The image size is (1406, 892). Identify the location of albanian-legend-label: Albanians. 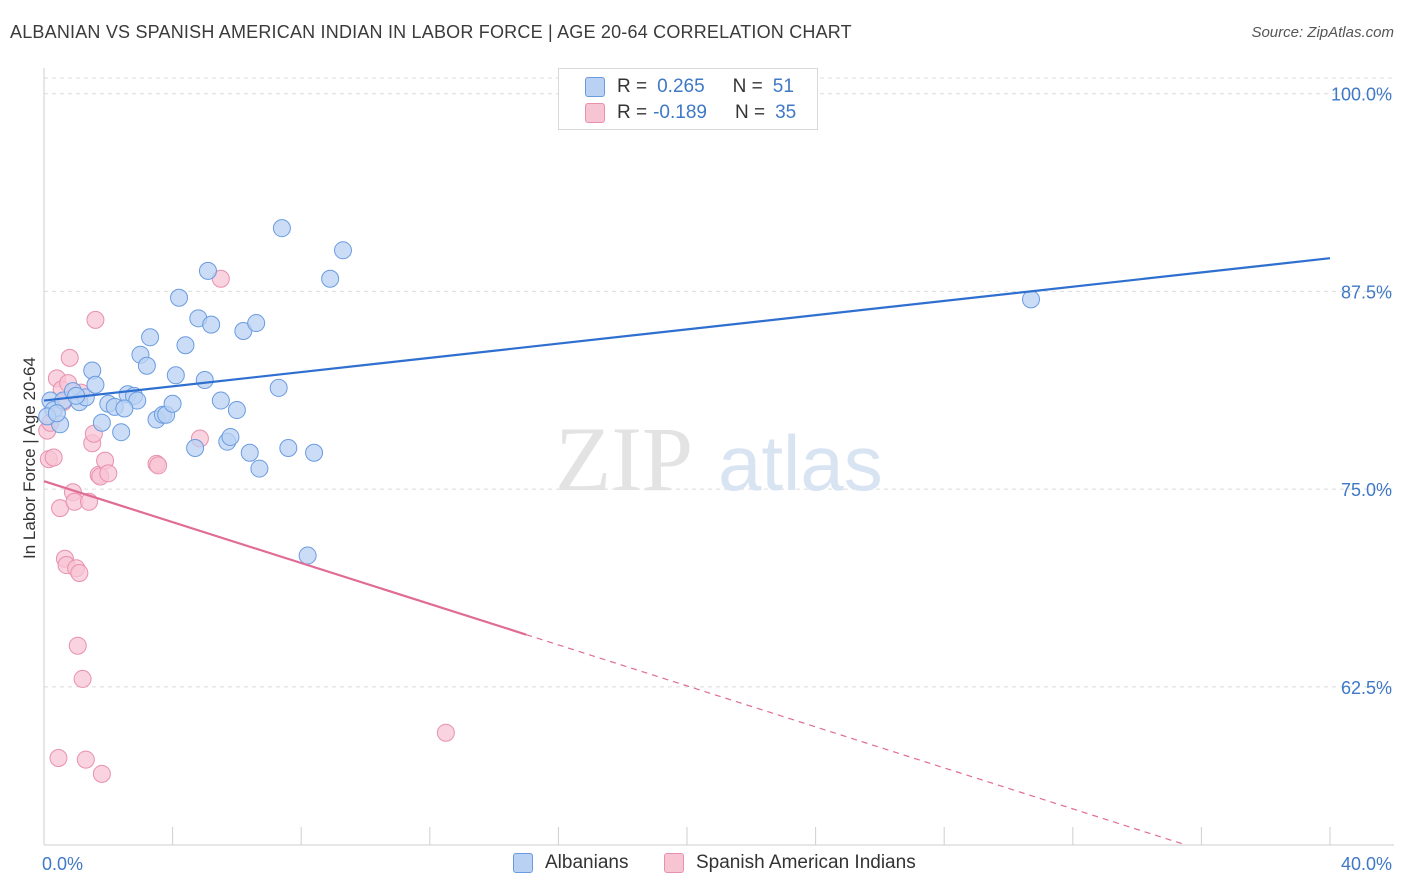
(587, 862).